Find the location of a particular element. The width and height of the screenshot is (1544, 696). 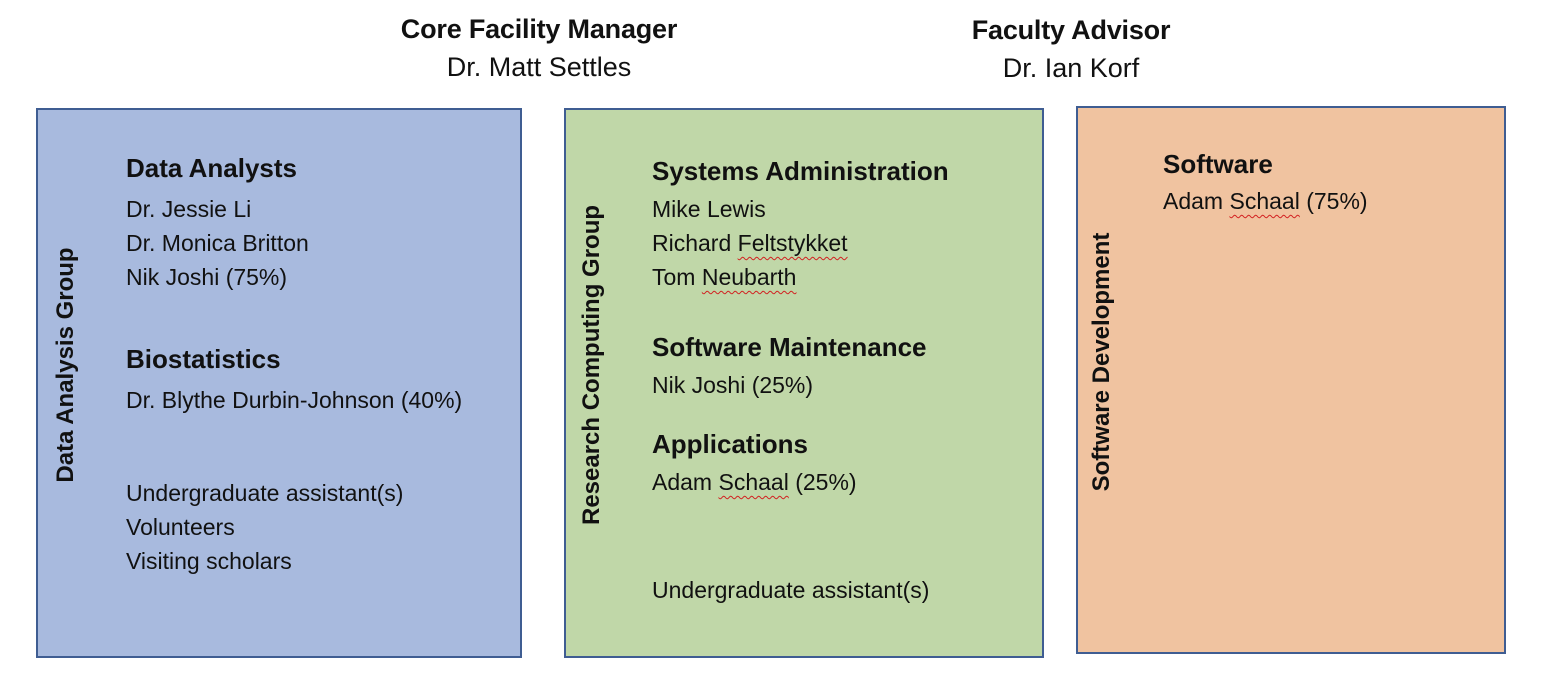

member-blythe-durbin-johnson: Dr. Blythe Durbin-Johnson (40%) is located at coordinates (294, 400).